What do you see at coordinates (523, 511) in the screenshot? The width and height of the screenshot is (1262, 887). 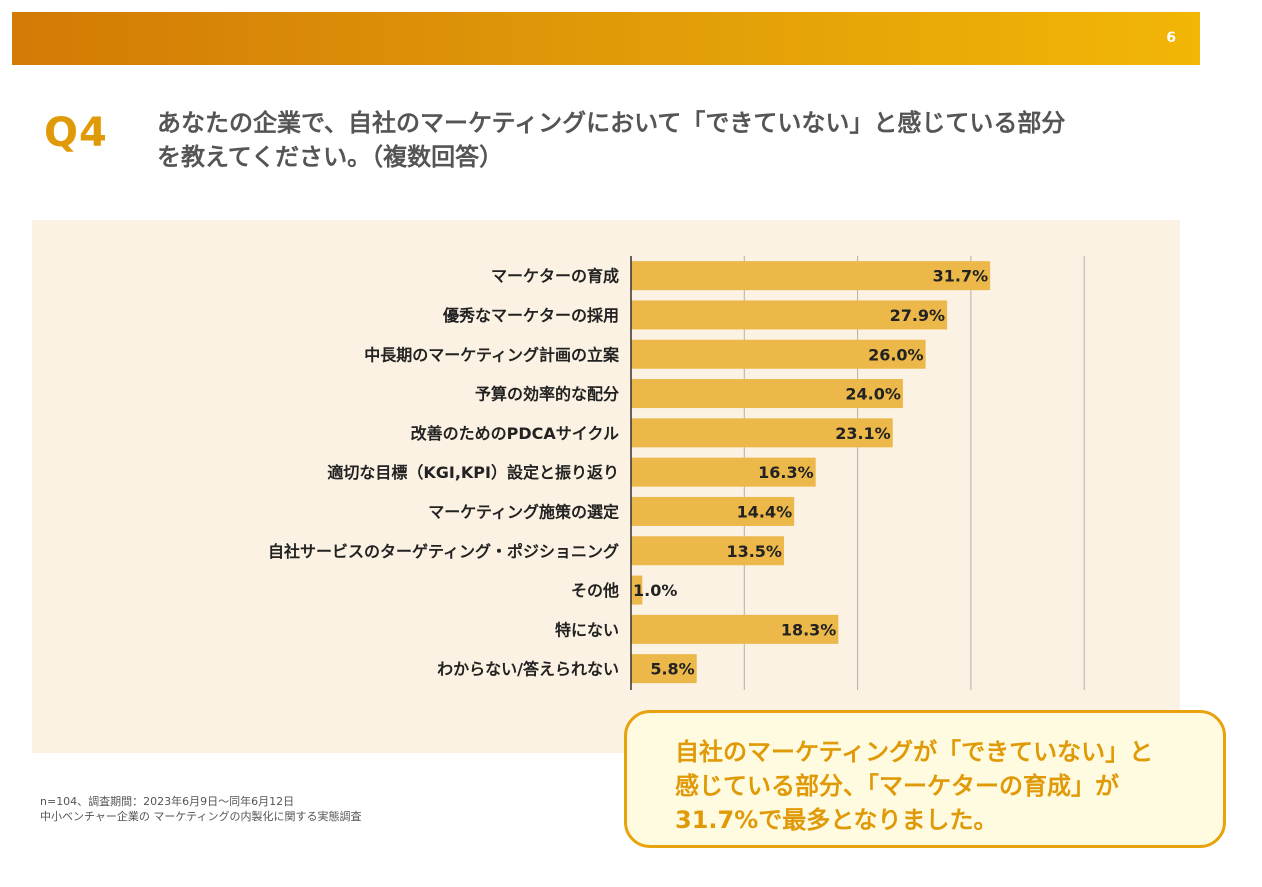 I see `category-label: マーケティング施策の選定` at bounding box center [523, 511].